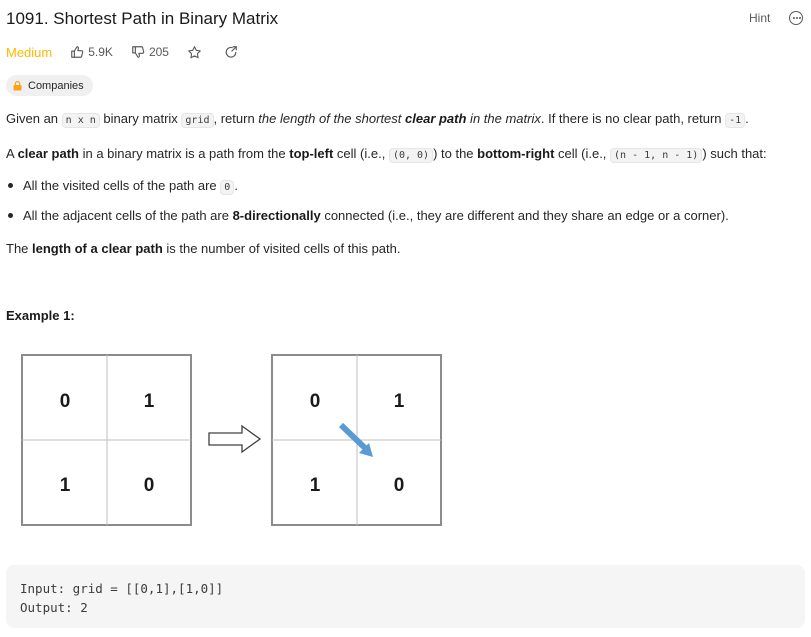 The height and width of the screenshot is (637, 811). Describe the element at coordinates (54, 607) in the screenshot. I see `example-output: Output: 2` at that location.